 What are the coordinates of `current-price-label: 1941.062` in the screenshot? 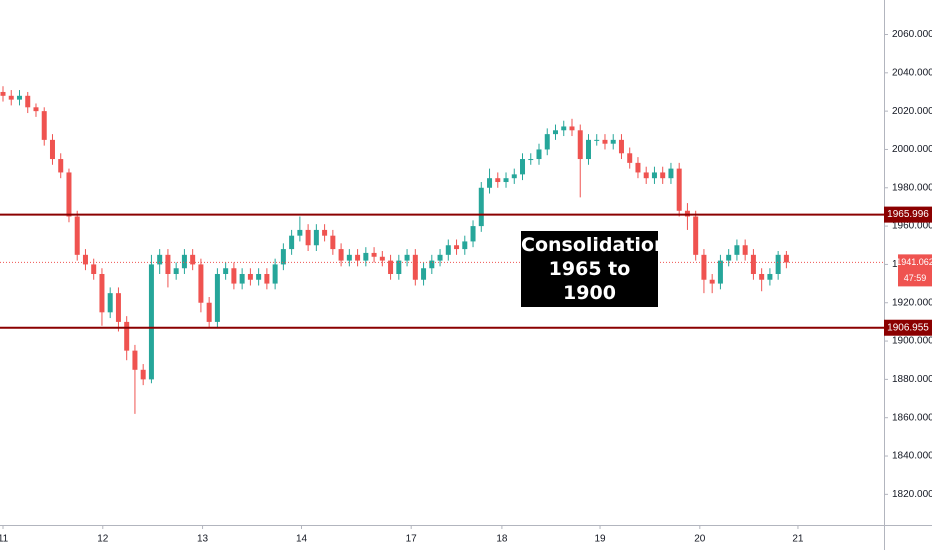 It's located at (914, 262).